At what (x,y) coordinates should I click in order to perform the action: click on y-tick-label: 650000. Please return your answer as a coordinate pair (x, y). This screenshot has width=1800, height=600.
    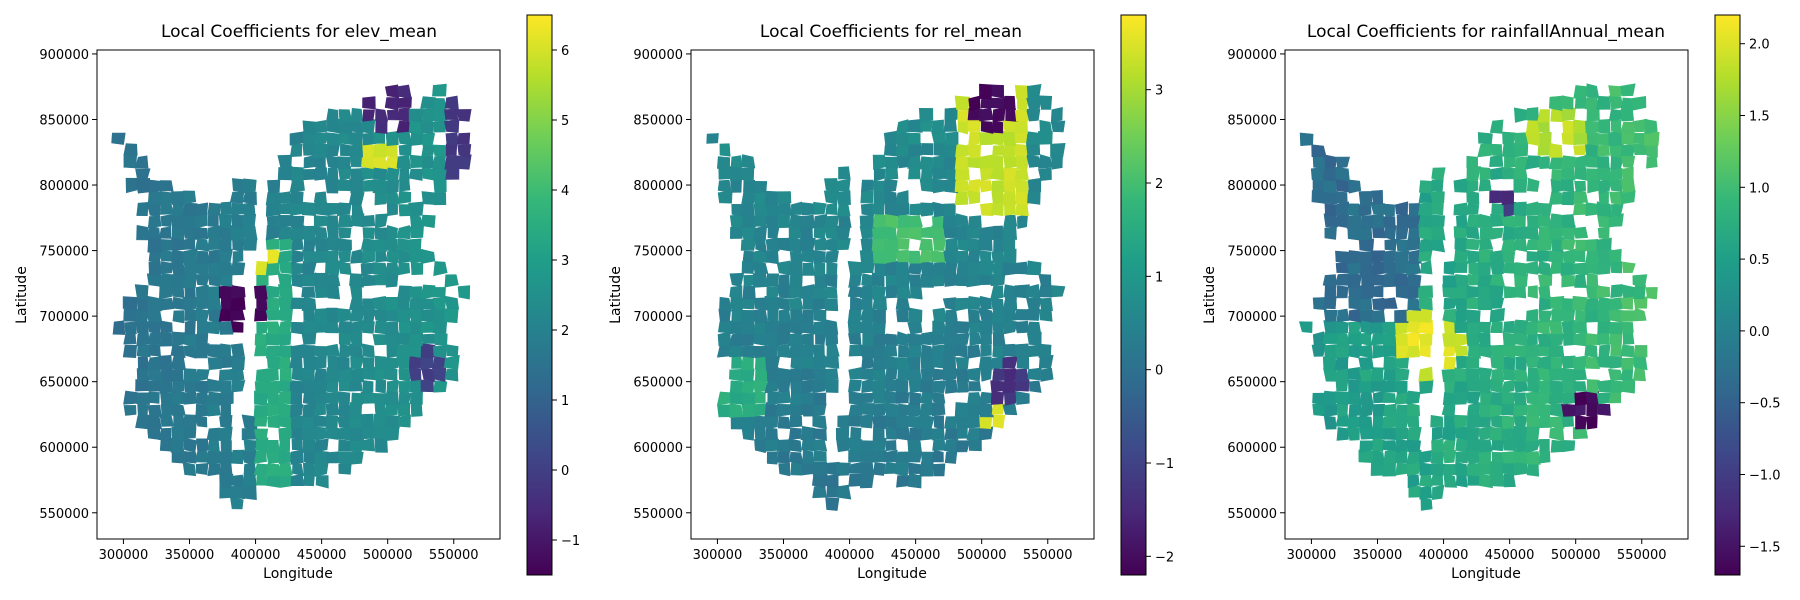
    Looking at the image, I should click on (658, 383).